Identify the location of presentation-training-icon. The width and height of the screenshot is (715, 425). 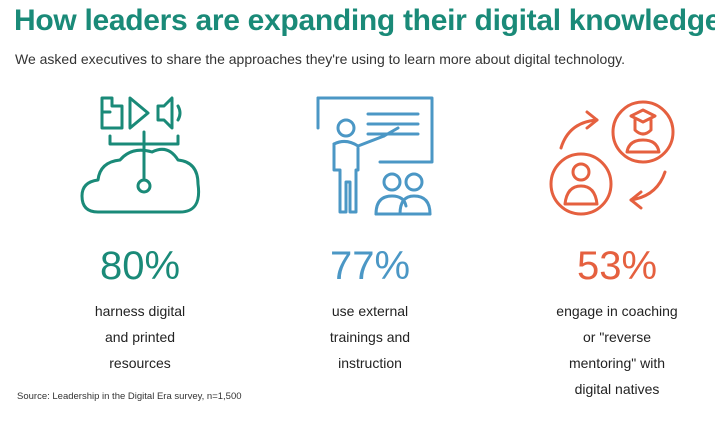
(375, 156).